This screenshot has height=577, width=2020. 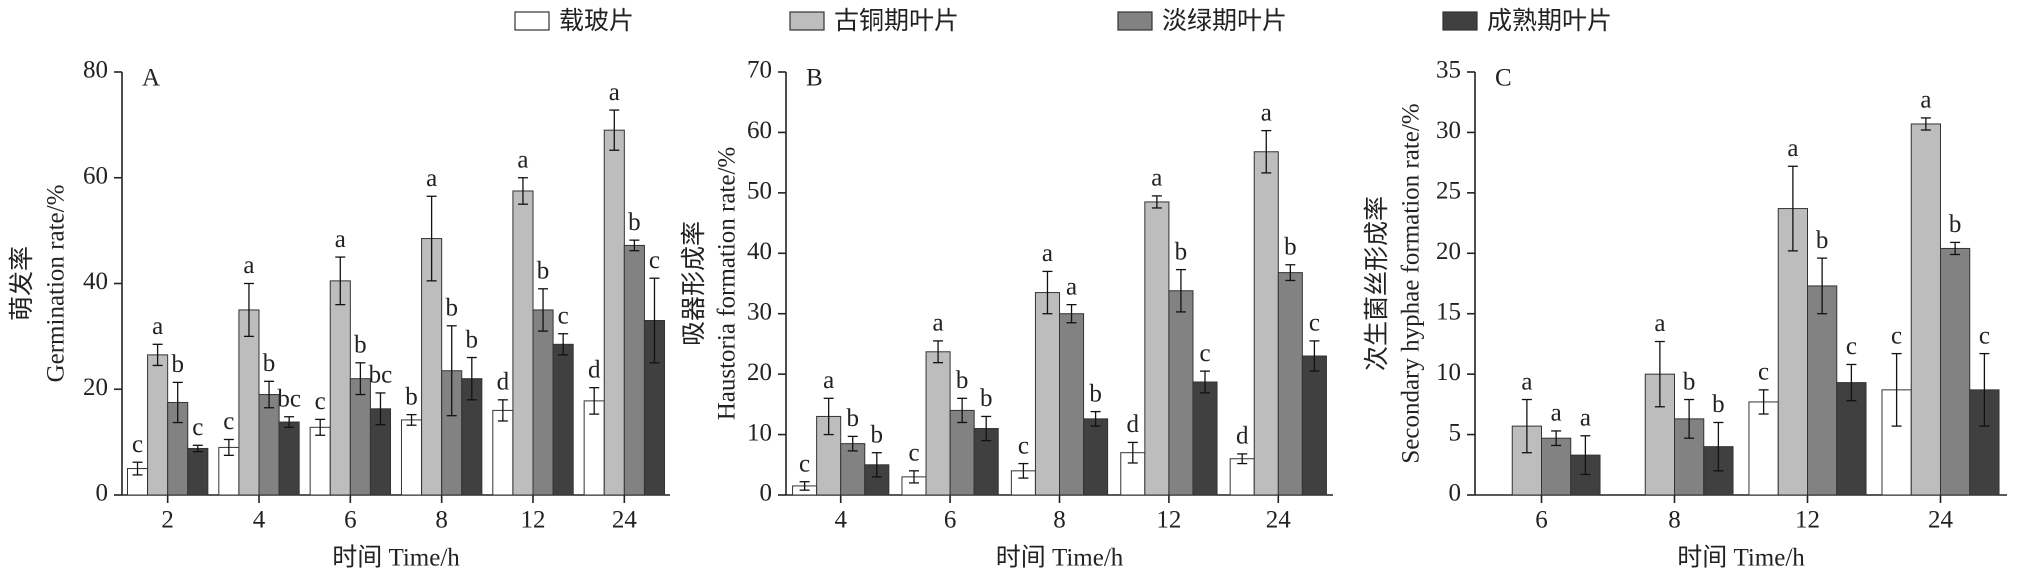 I want to click on y-tick-label: 25, so click(x=1448, y=191).